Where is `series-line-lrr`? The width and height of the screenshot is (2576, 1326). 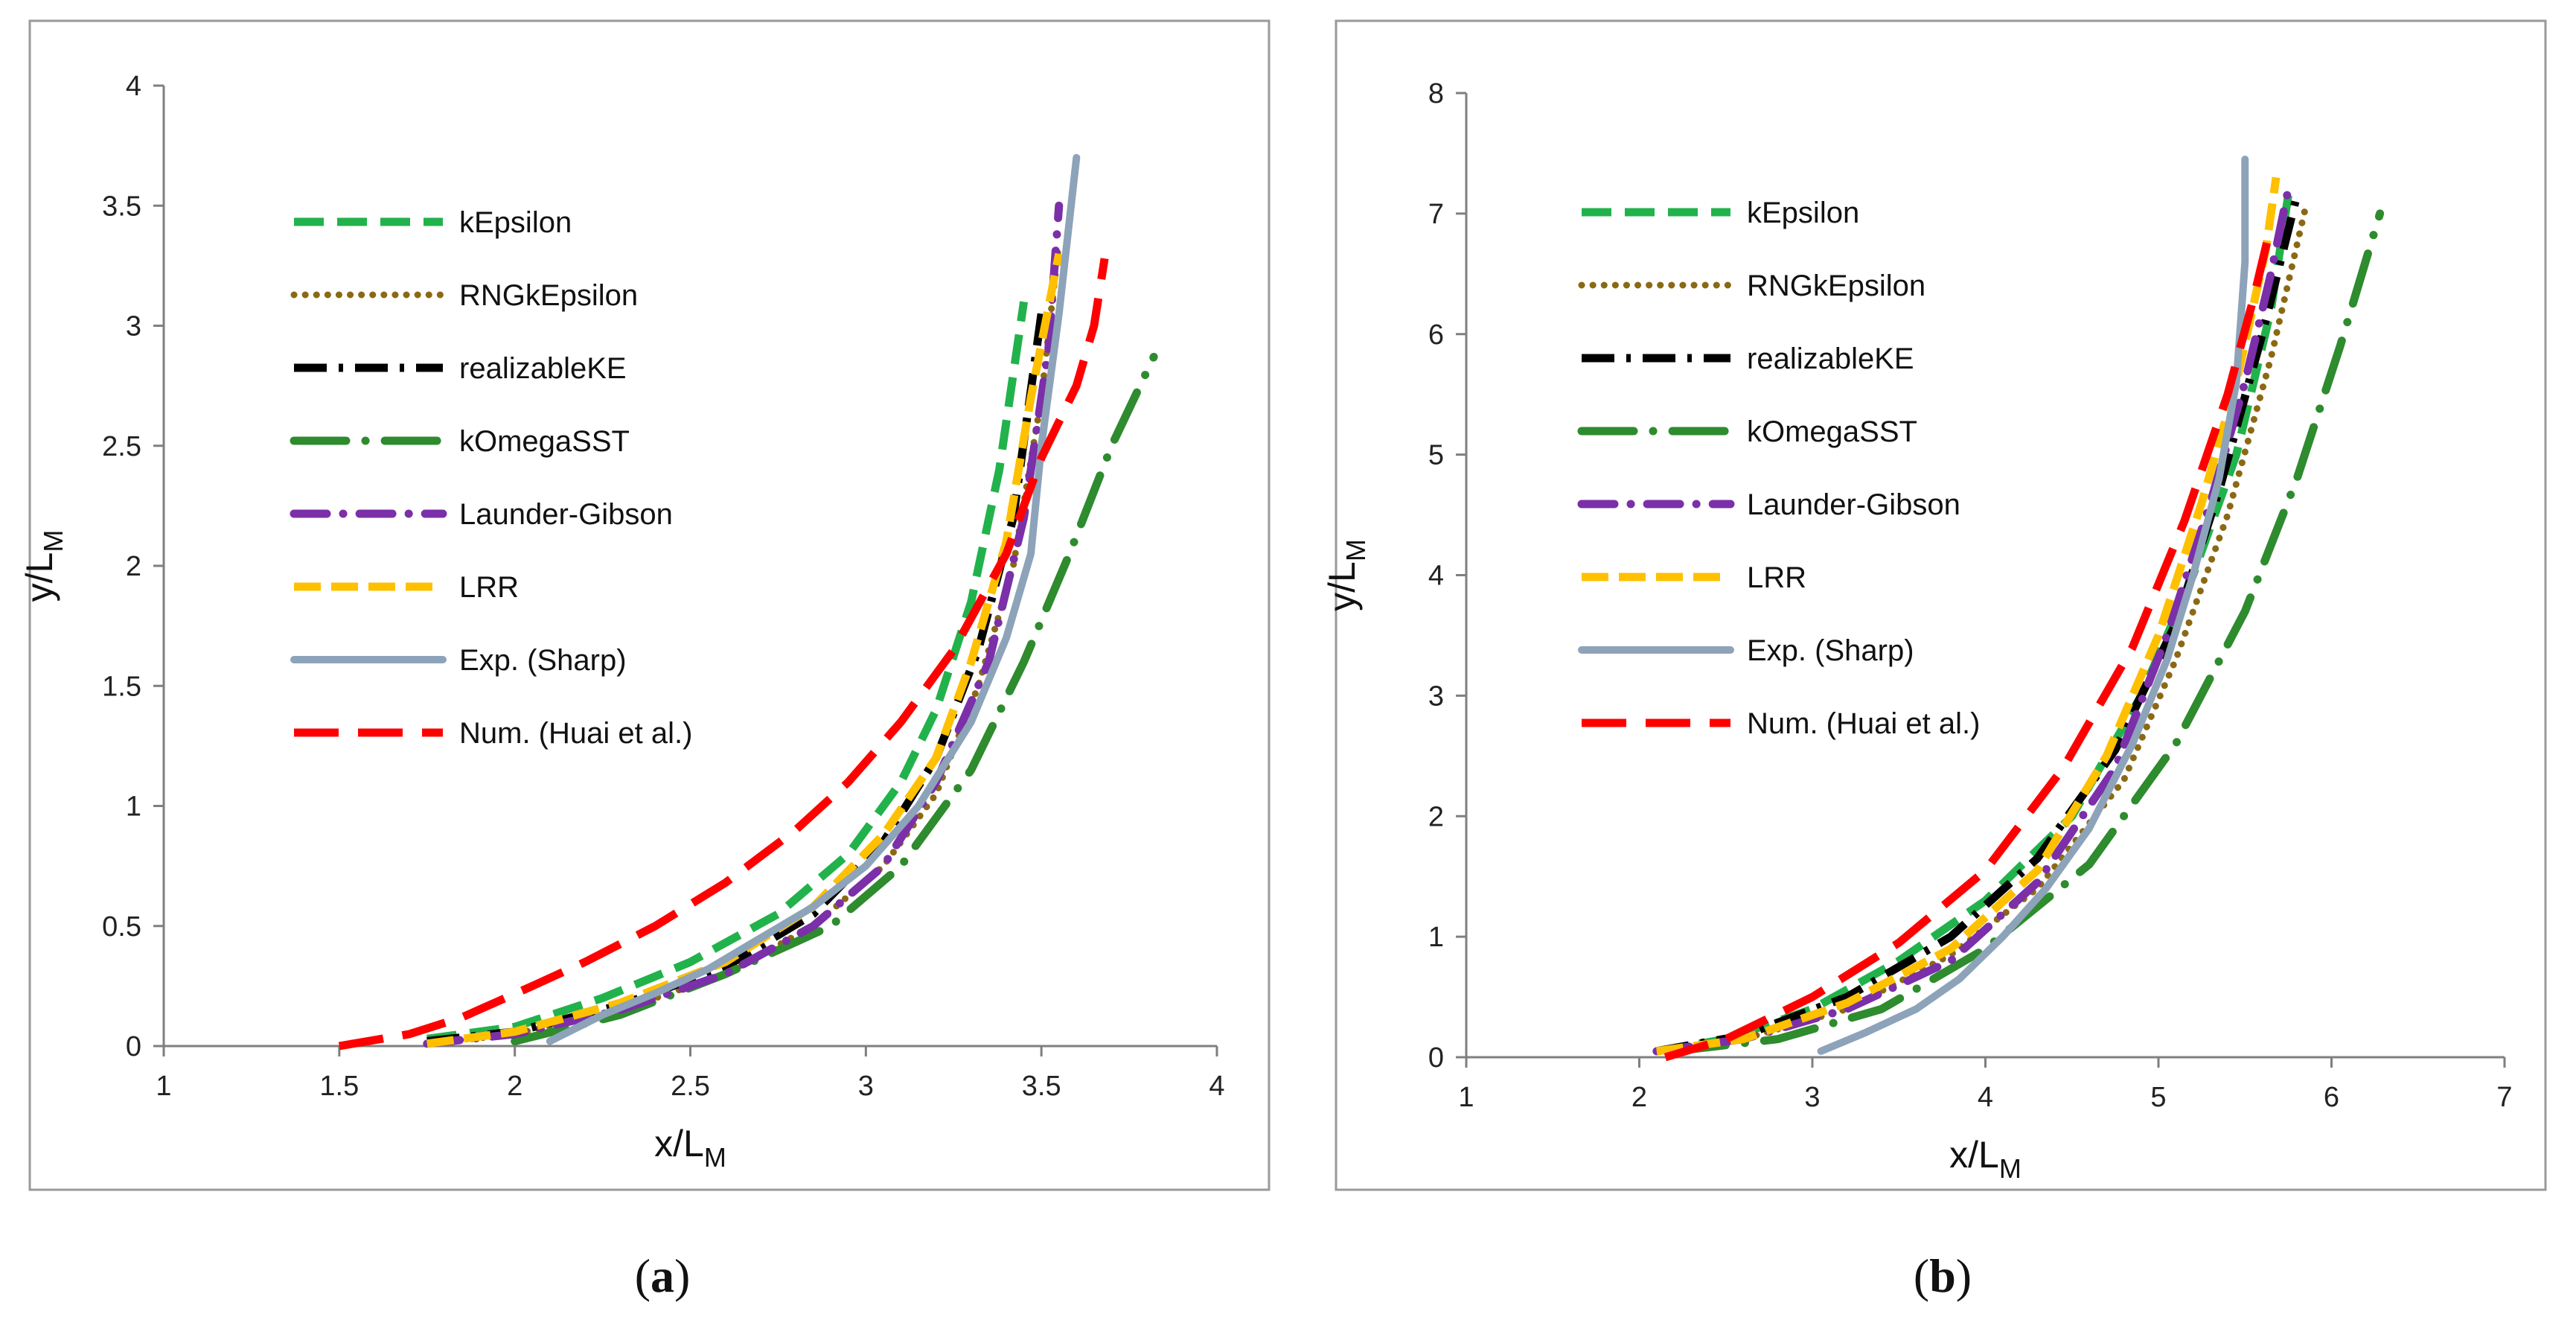 series-line-lrr is located at coordinates (745, 650).